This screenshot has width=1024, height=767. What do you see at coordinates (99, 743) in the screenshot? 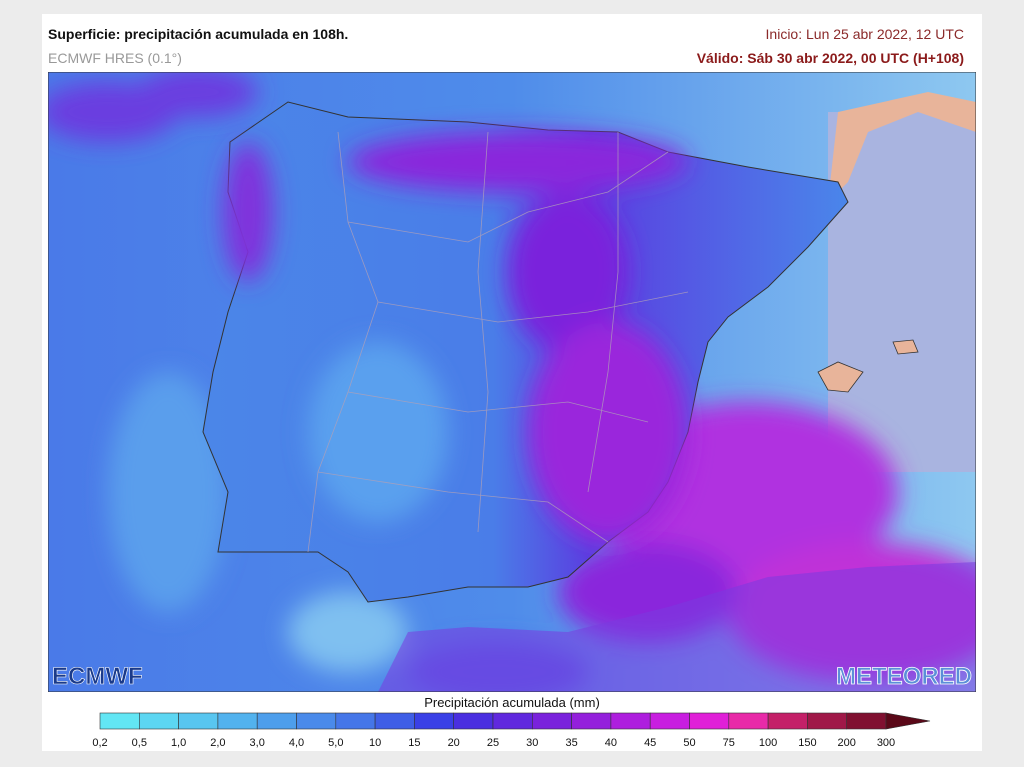
I see `legend-label: 0,2` at bounding box center [99, 743].